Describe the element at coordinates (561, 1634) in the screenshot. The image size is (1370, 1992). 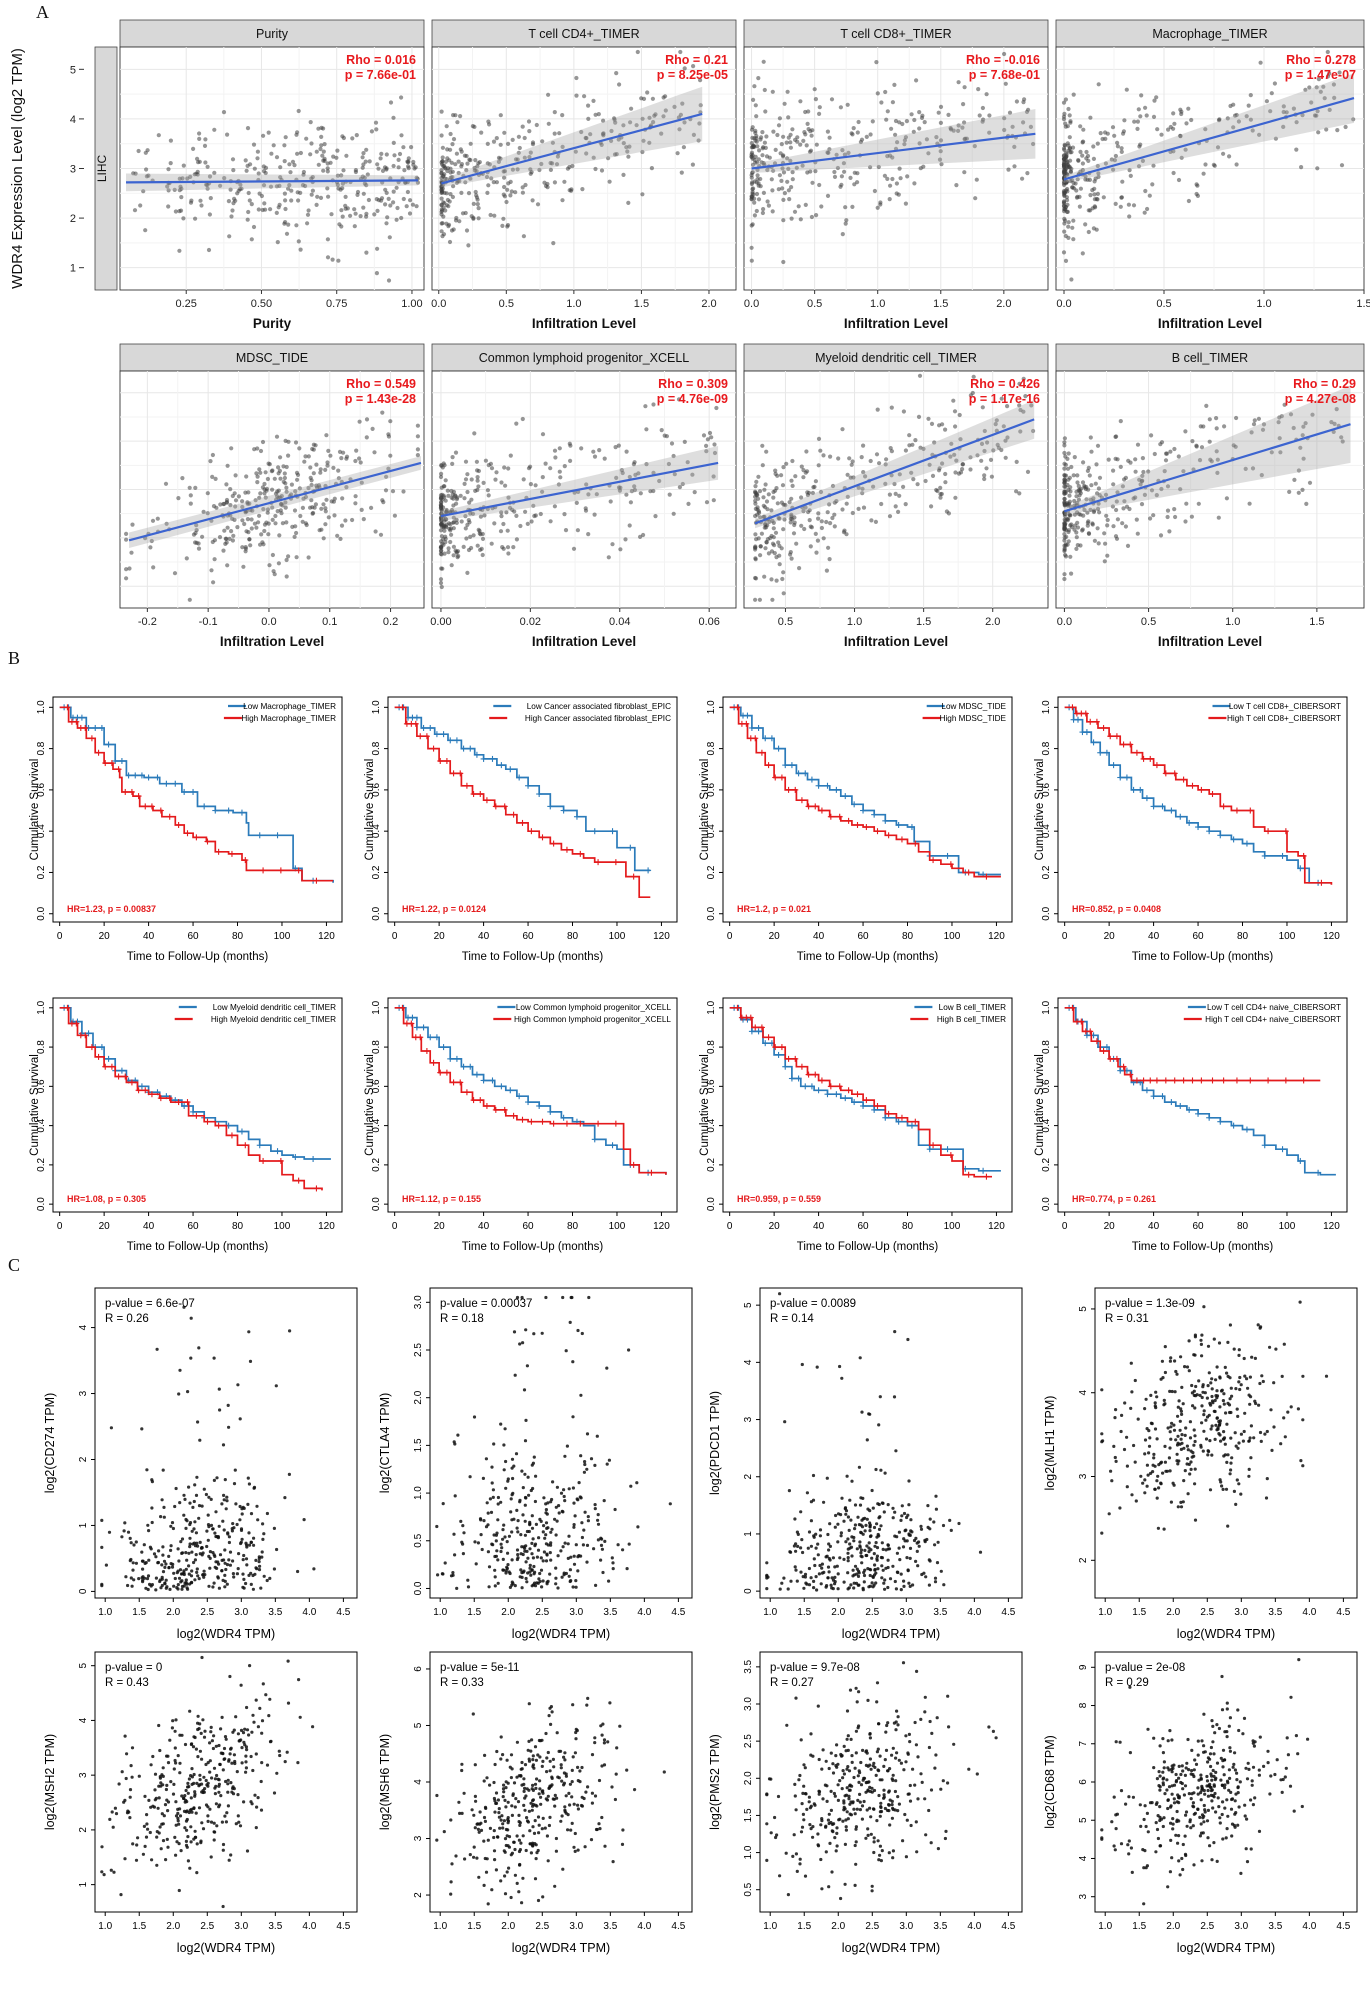
I see `c-x-axis-label: log2(WDR4 TPM)` at that location.